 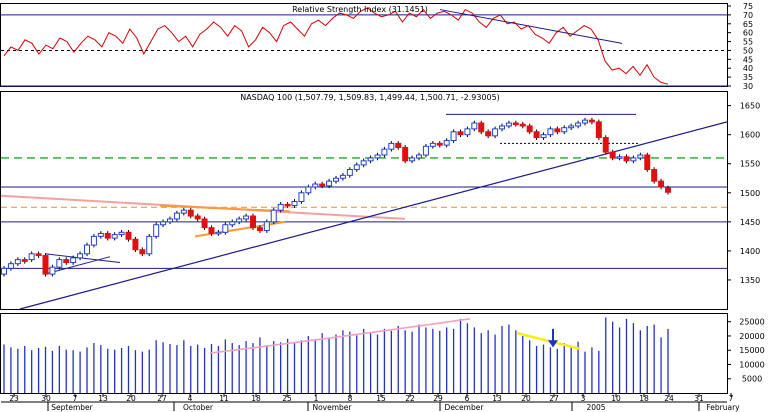 I want to click on rsi-tick-label: 65, so click(x=748, y=24).